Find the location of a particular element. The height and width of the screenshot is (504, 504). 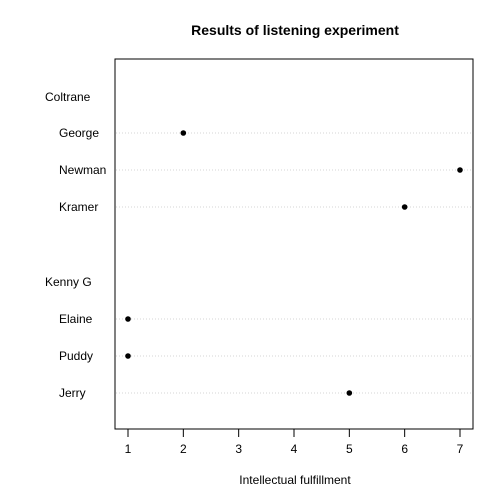

item-label: Kramer is located at coordinates (78, 207).